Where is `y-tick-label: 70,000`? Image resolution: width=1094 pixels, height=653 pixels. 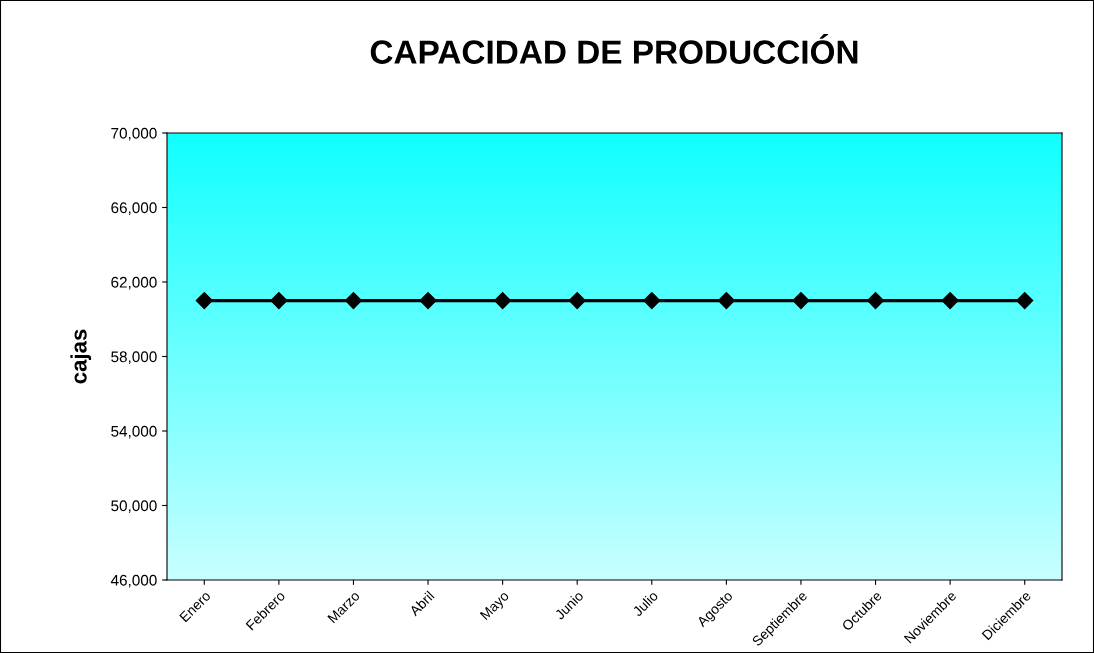 y-tick-label: 70,000 is located at coordinates (134, 134).